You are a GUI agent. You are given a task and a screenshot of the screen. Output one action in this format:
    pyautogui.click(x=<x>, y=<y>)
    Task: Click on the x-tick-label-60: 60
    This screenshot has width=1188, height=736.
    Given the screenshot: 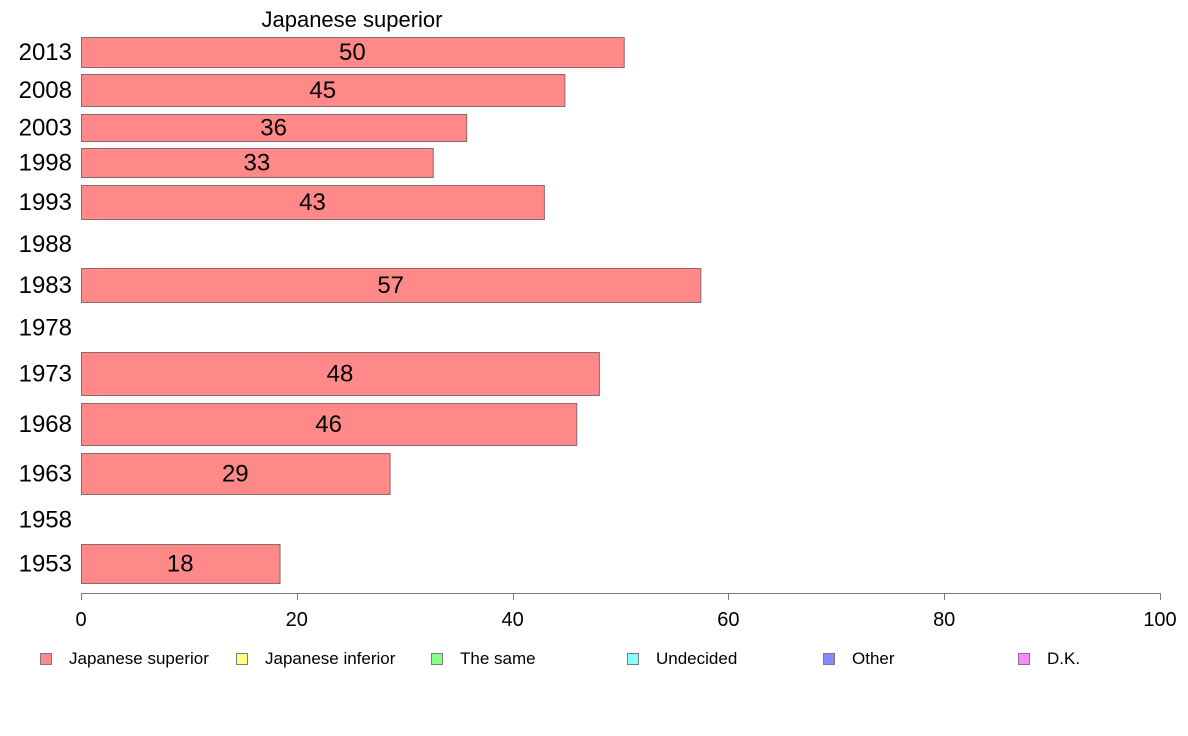 What is the action you would take?
    pyautogui.click(x=728, y=620)
    